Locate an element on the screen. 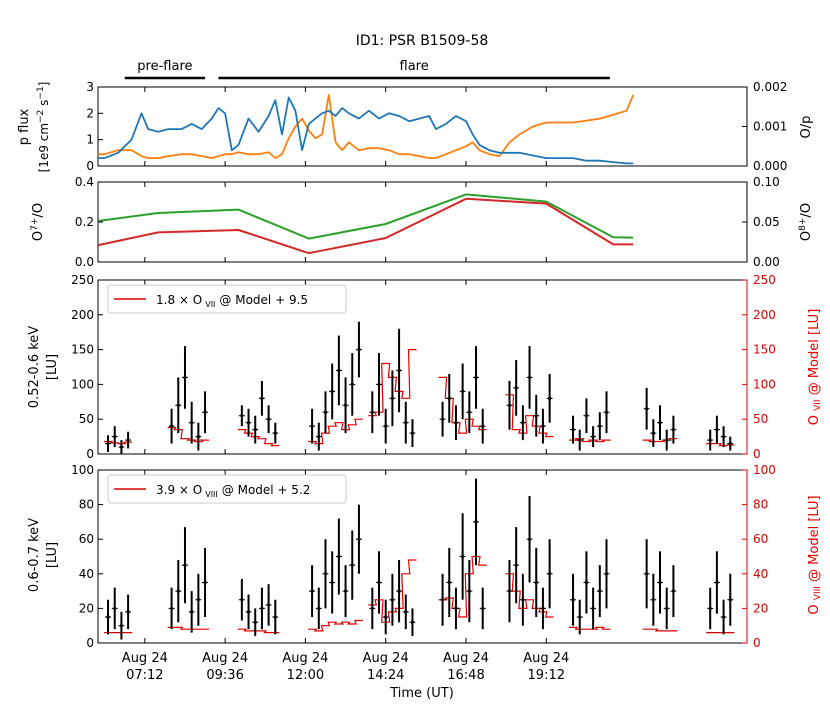 Image resolution: width=830 pixels, height=727 pixels. o8-ylabel-line2: [LU] is located at coordinates (52, 555).